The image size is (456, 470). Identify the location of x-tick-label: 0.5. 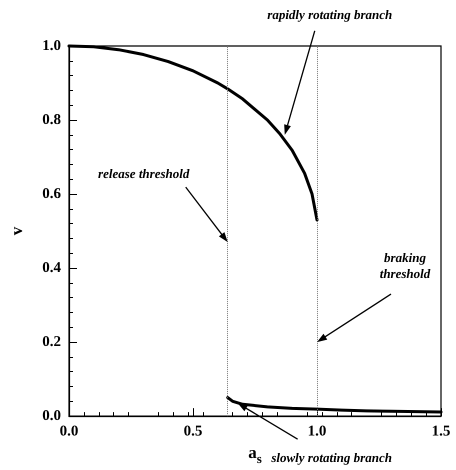
(193, 432).